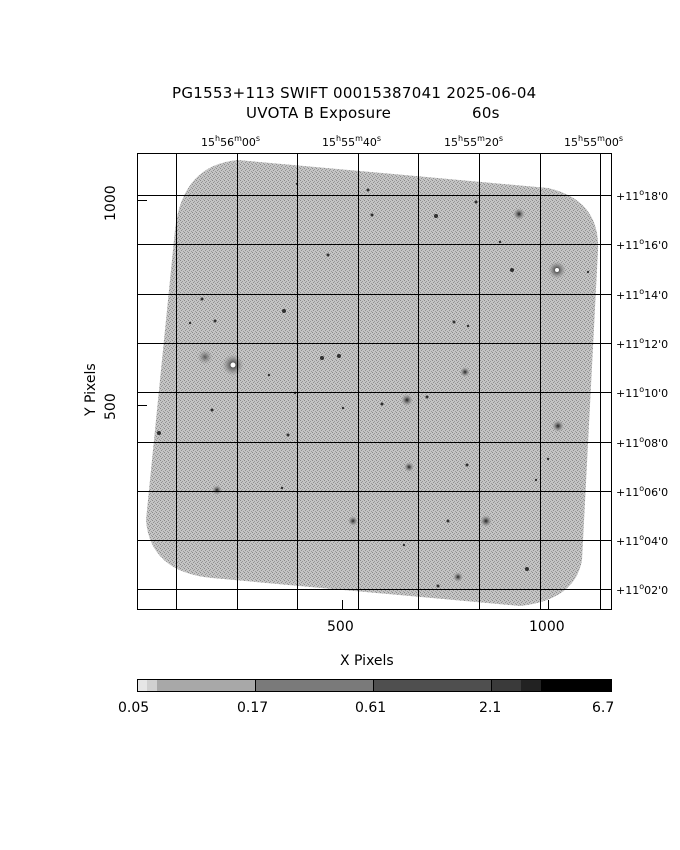  Describe the element at coordinates (474, 141) in the screenshot. I see `ra-tick-label: 15h55m20s` at that location.